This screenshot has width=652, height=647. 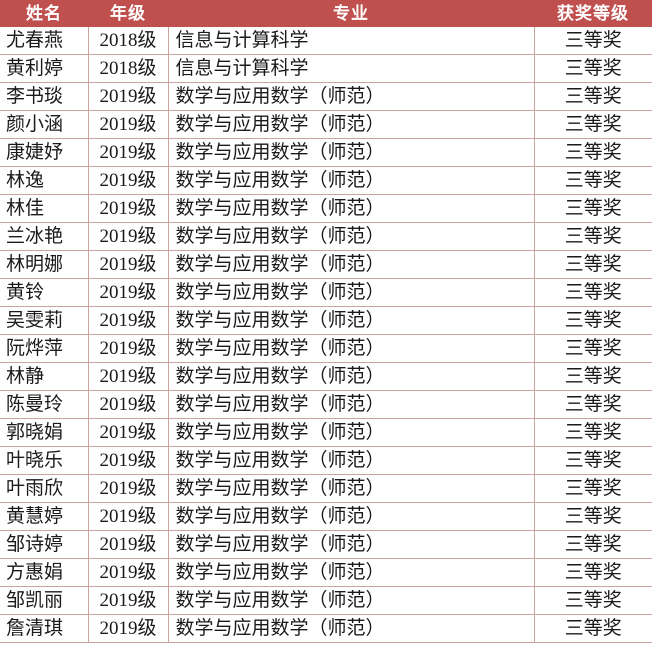 I want to click on column-header-name: 姓名, so click(x=44, y=13).